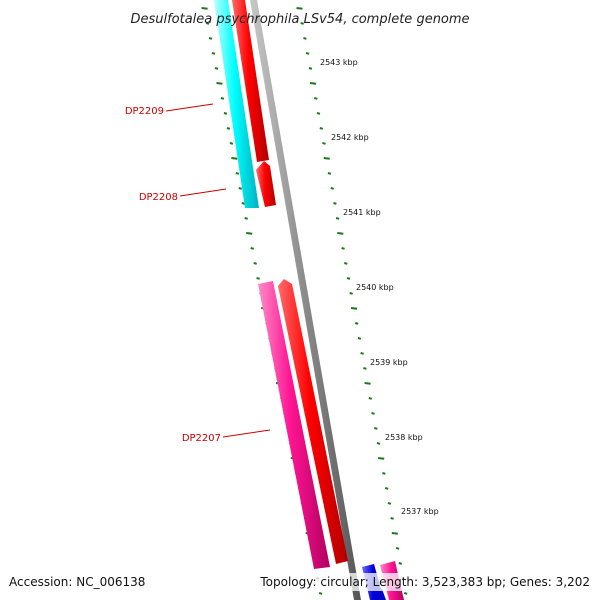  I want to click on scale-label-2538: 2538 kbp, so click(404, 437).